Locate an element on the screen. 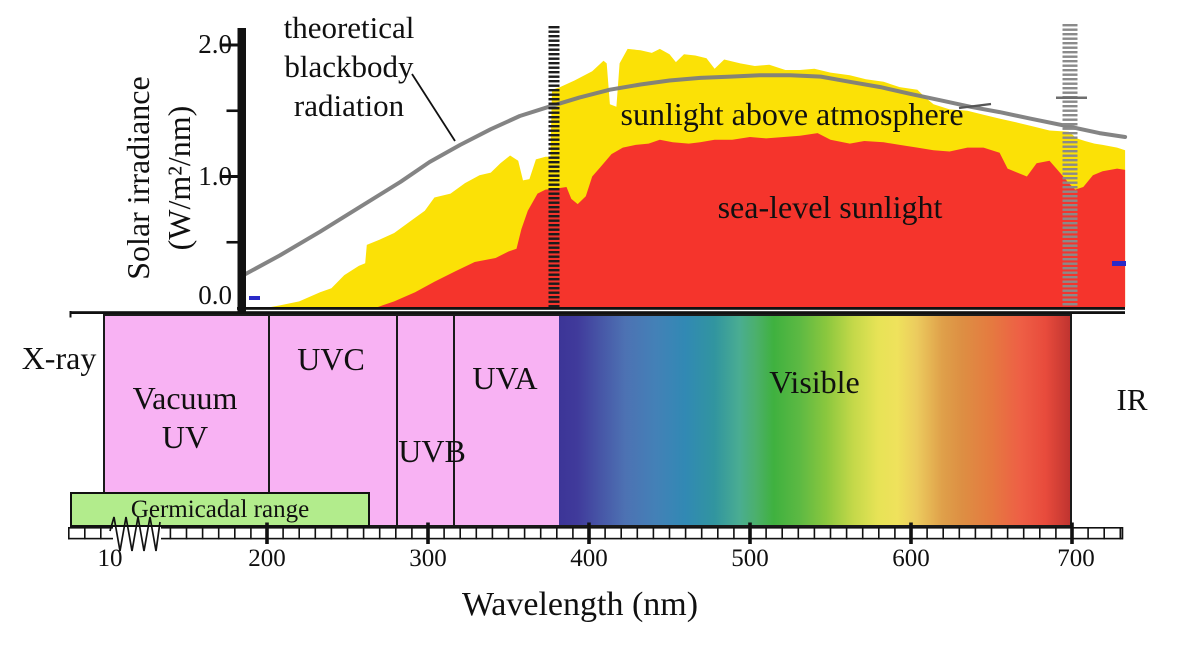  divider-315nm is located at coordinates (454, 420).